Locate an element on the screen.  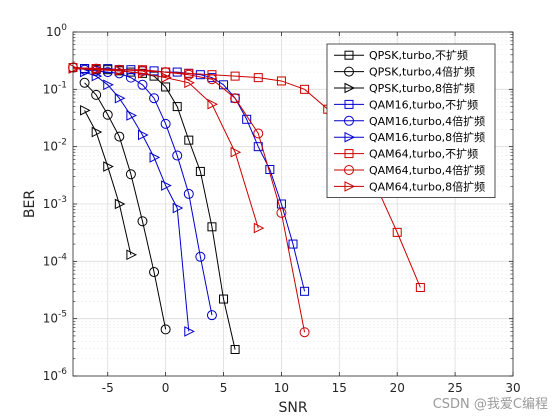
watermark: CSDN @我爱C编程 is located at coordinates (490, 404).